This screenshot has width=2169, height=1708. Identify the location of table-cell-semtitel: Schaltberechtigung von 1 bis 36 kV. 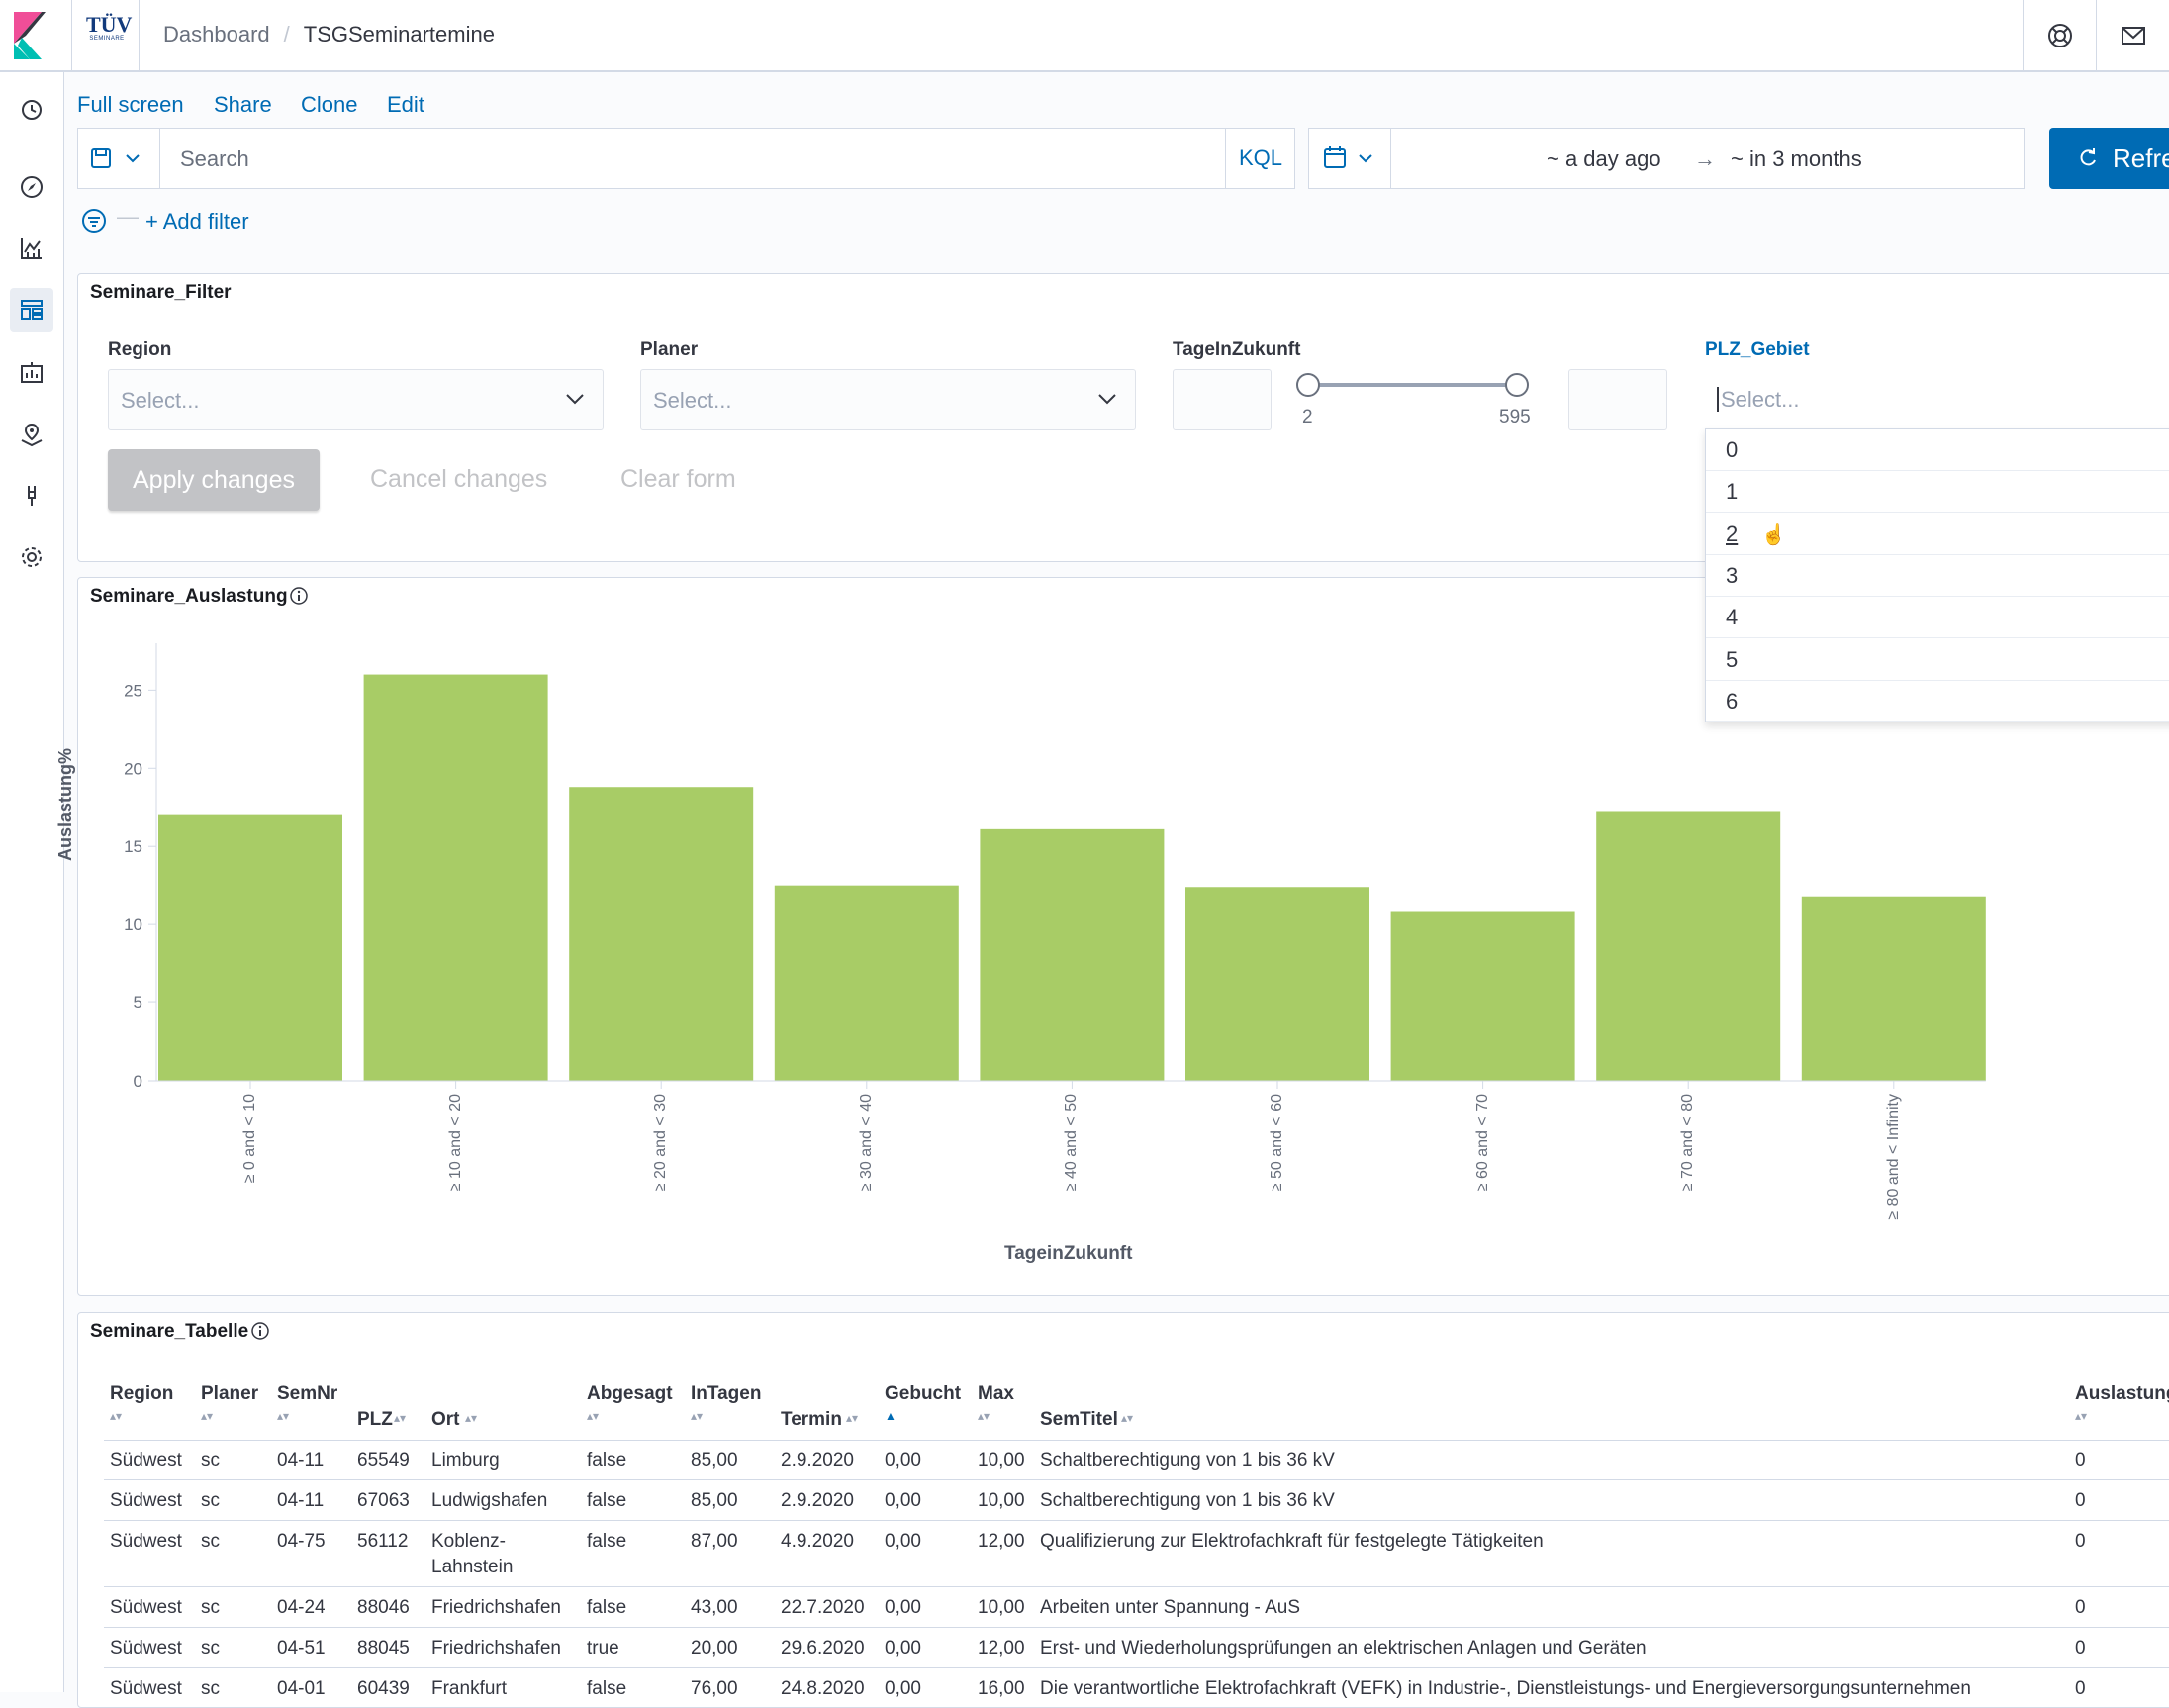
(1187, 1500).